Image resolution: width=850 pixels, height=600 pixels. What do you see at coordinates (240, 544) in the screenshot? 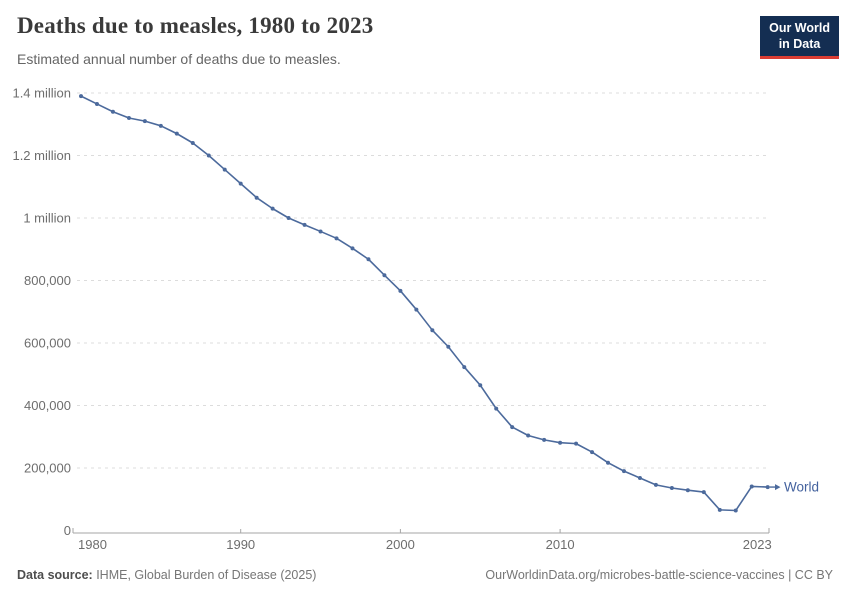
I see `x-tick-label: 1990` at bounding box center [240, 544].